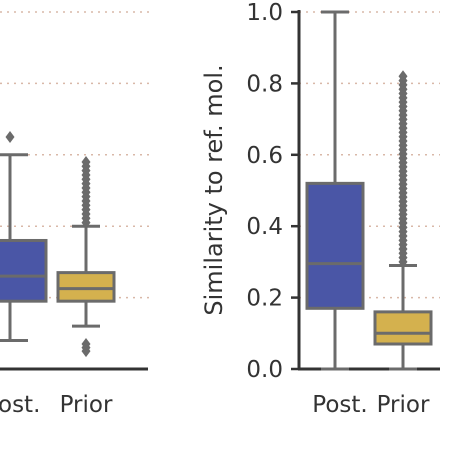 The height and width of the screenshot is (474, 474). What do you see at coordinates (335, 245) in the screenshot?
I see `right-post-box` at bounding box center [335, 245].